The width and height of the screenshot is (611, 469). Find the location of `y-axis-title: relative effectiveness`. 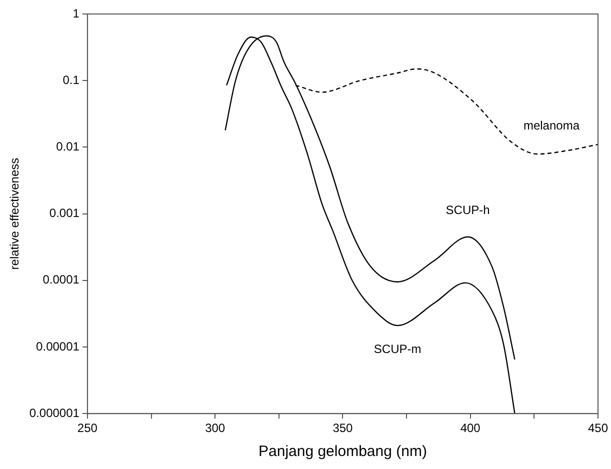

y-axis-title: relative effectiveness is located at coordinates (15, 214).